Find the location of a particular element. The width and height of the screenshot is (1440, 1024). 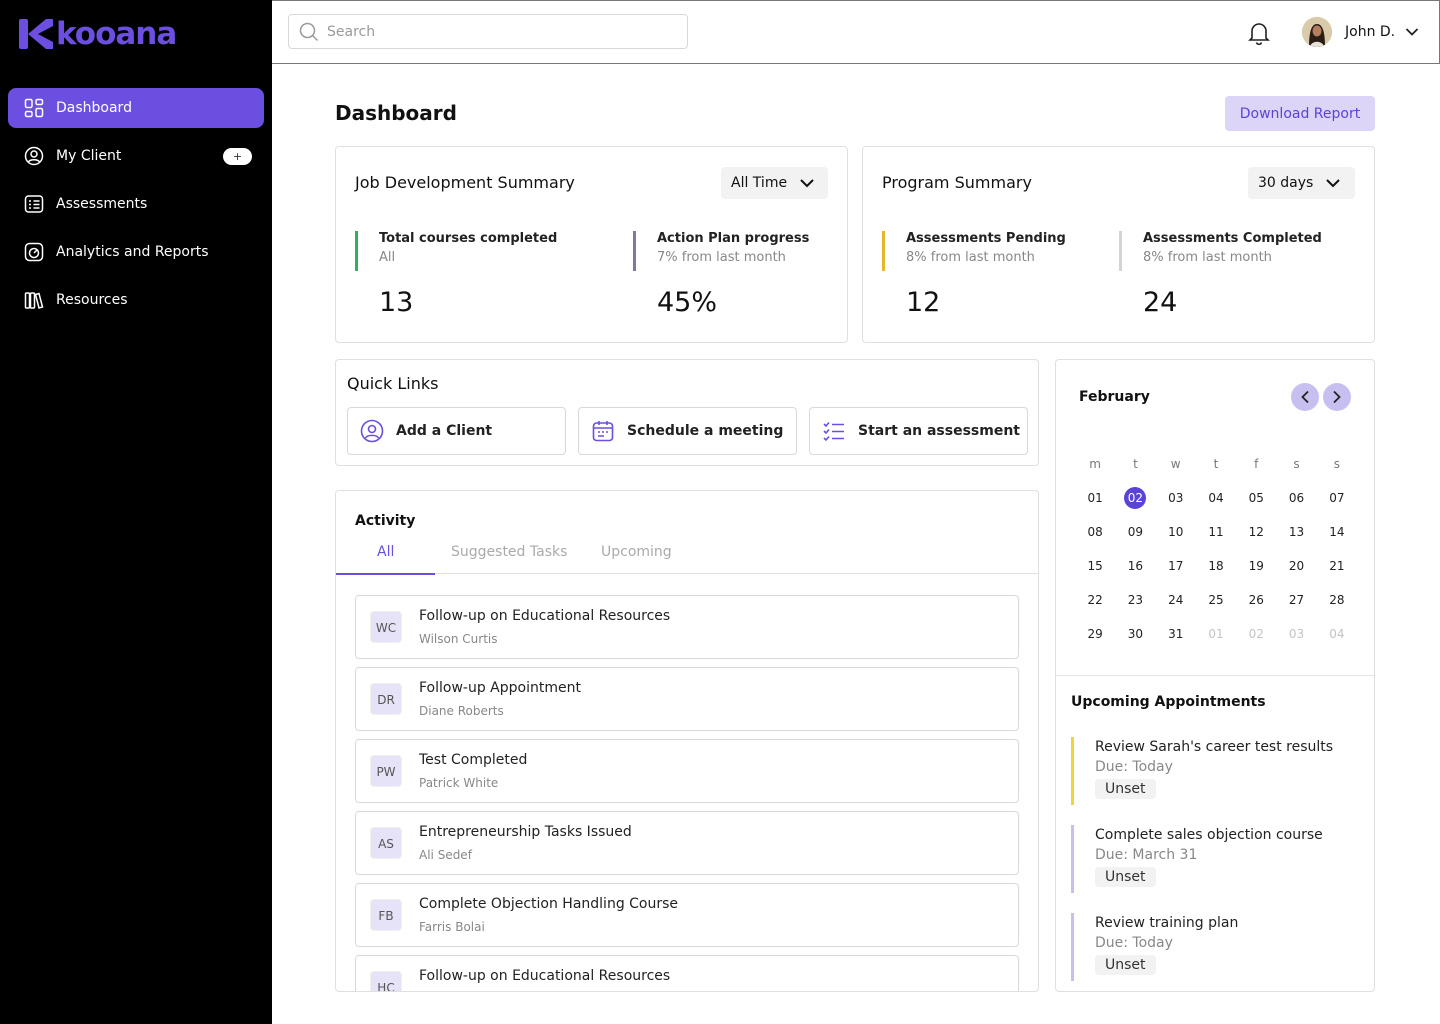

search-box is located at coordinates (488, 31).